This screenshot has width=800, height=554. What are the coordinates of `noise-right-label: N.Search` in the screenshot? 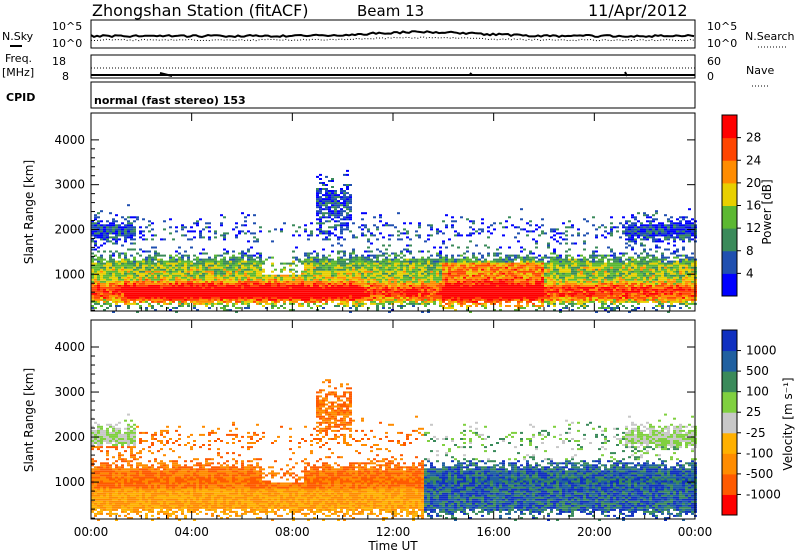 It's located at (770, 36).